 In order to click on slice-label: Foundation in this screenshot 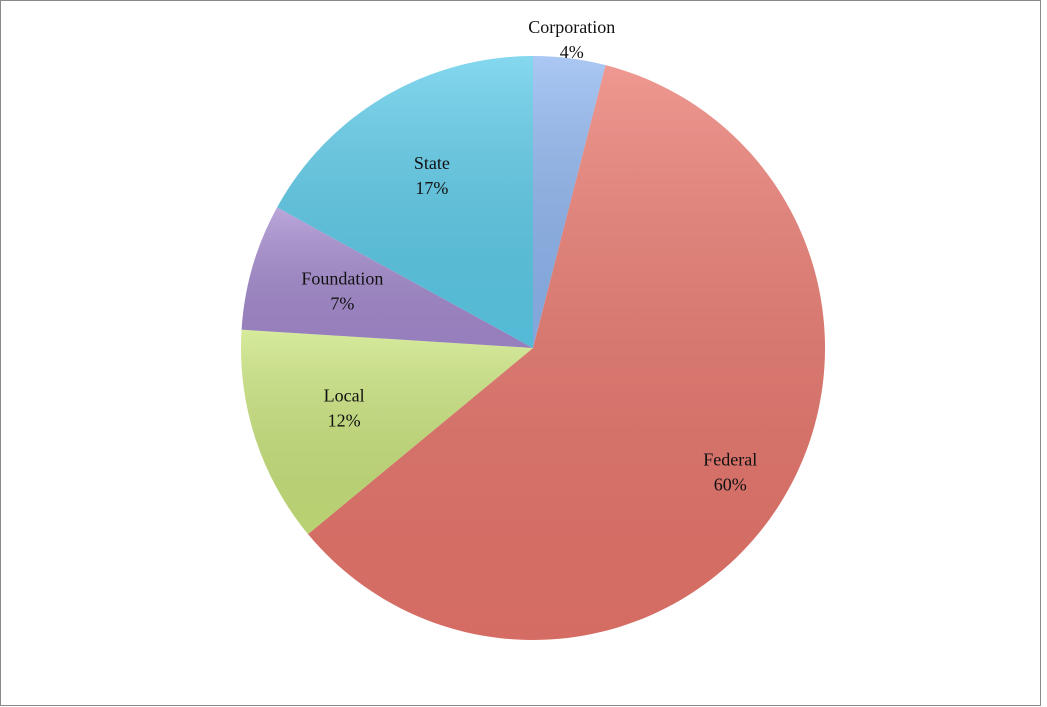, I will do `click(342, 279)`.